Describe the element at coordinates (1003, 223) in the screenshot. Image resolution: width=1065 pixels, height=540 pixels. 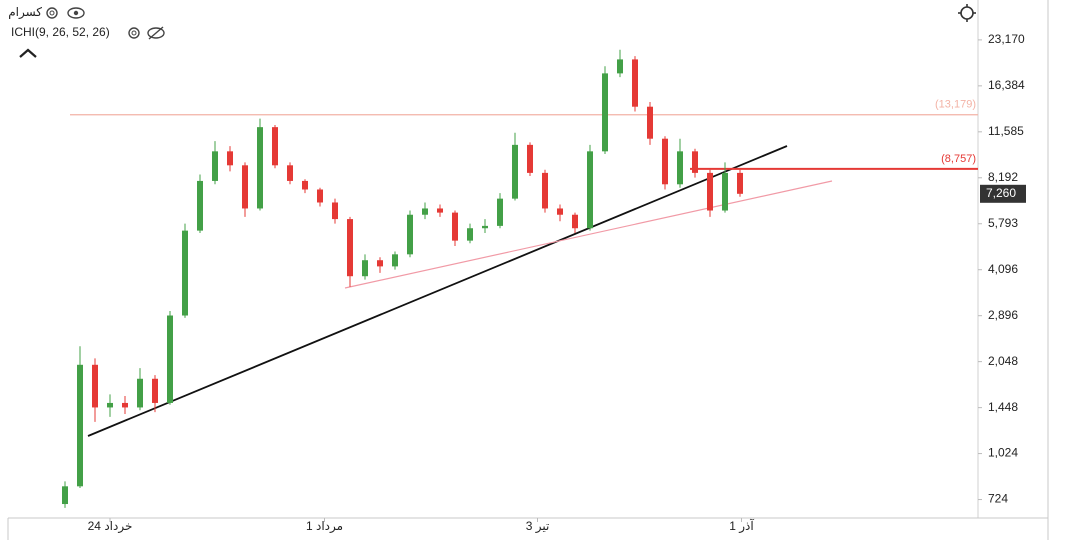
I see `y-tick-label: 5,793` at that location.